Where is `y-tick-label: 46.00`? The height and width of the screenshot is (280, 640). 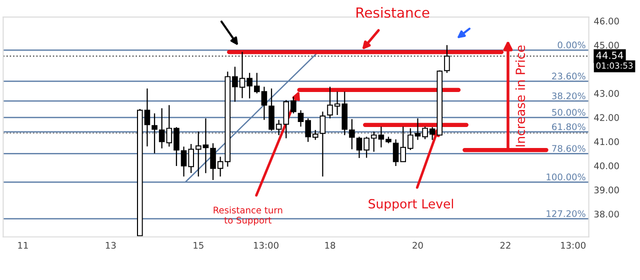
y-tick-label: 46.00 is located at coordinates (606, 21).